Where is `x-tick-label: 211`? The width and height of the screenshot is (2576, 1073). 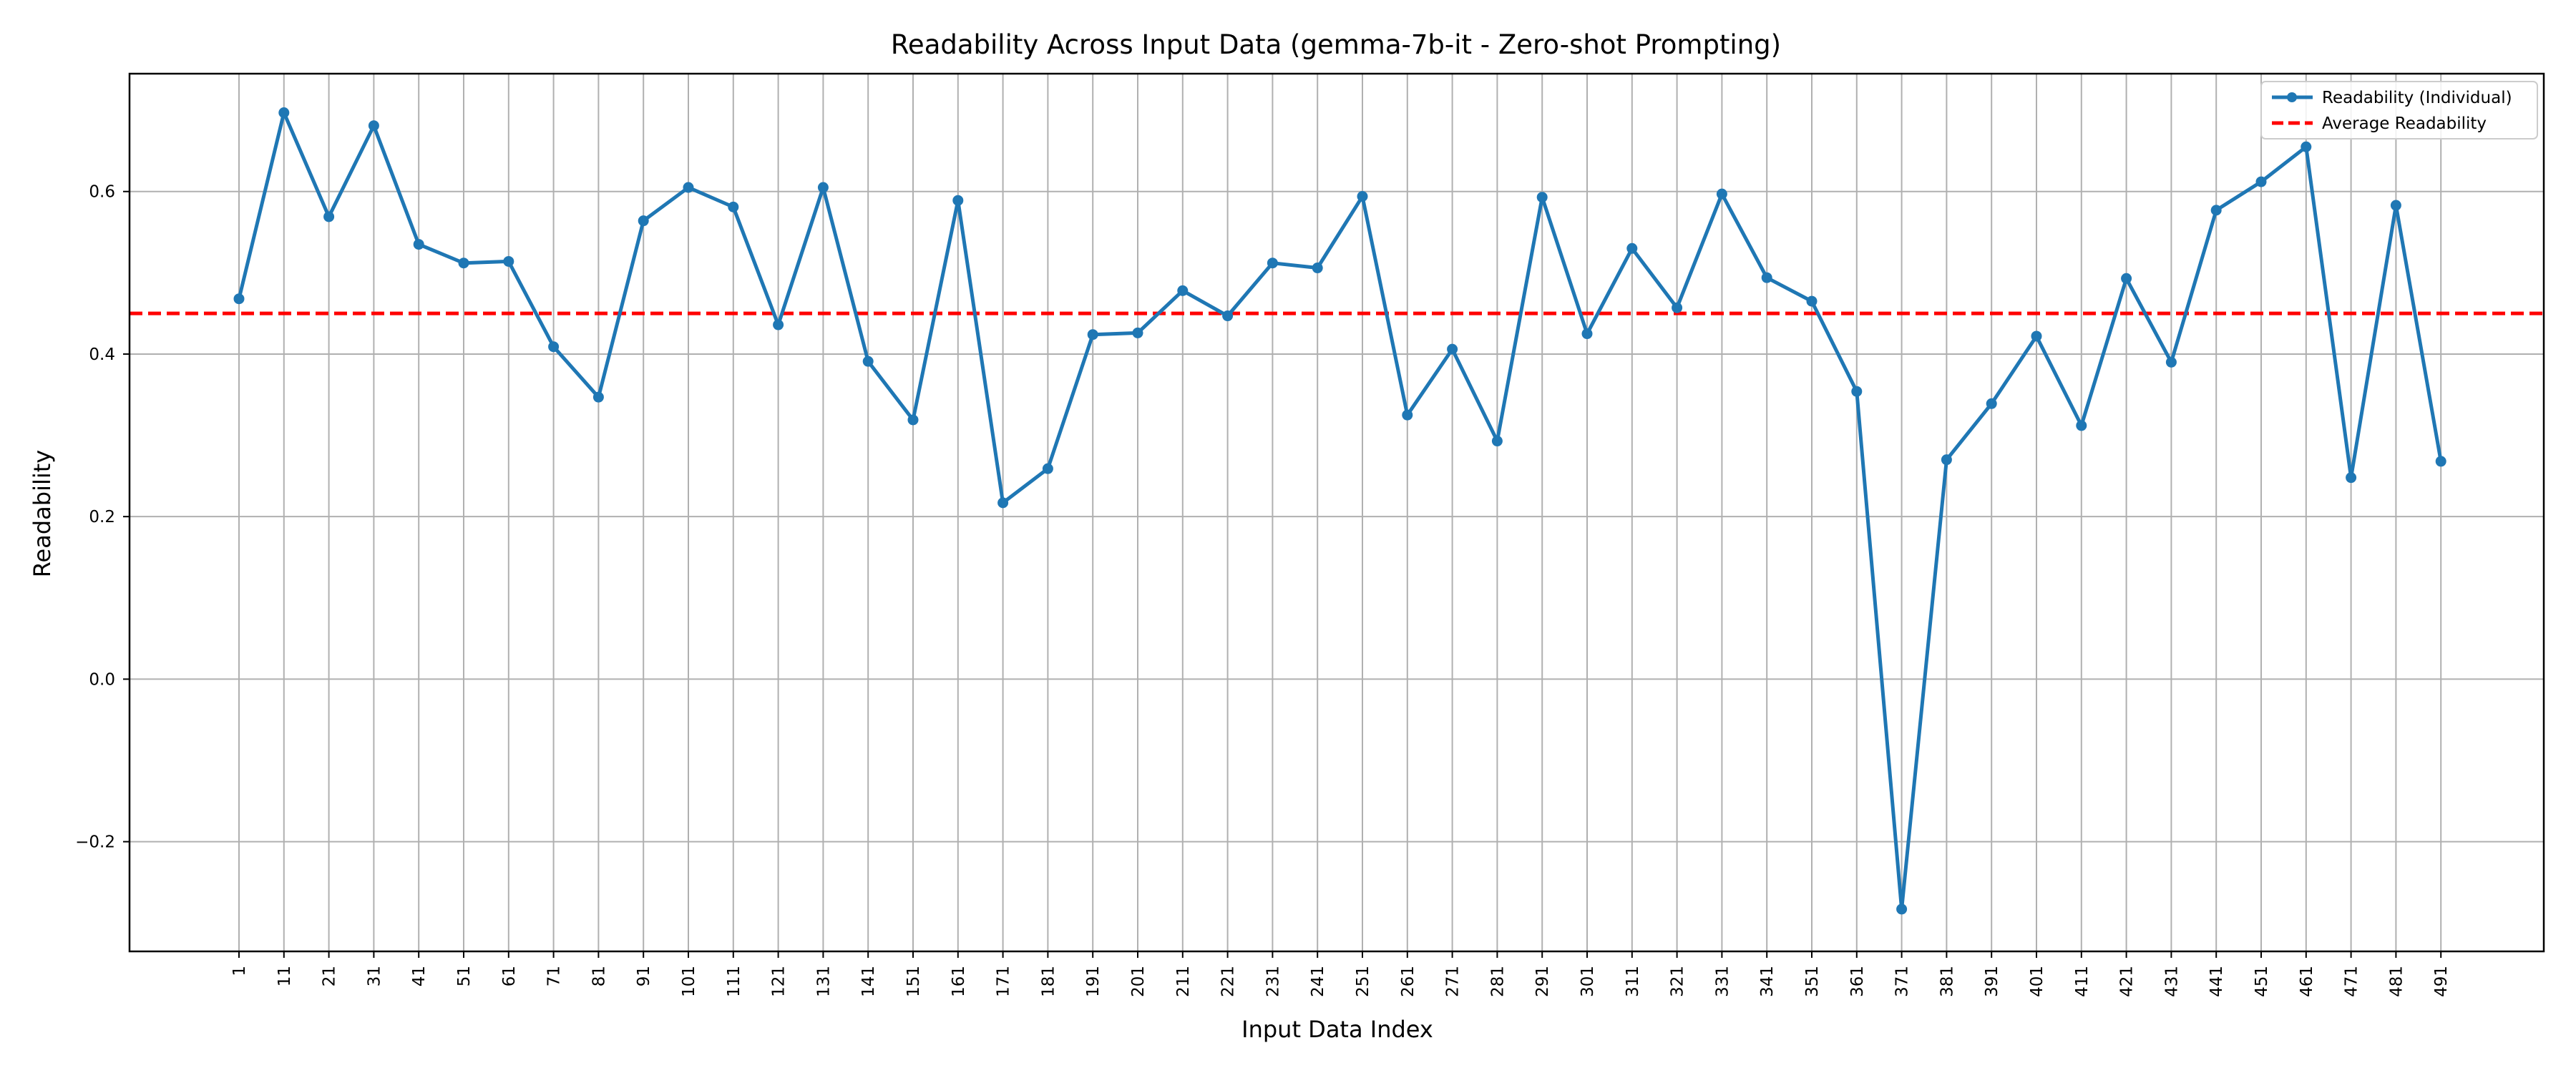
x-tick-label: 211 is located at coordinates (1183, 981).